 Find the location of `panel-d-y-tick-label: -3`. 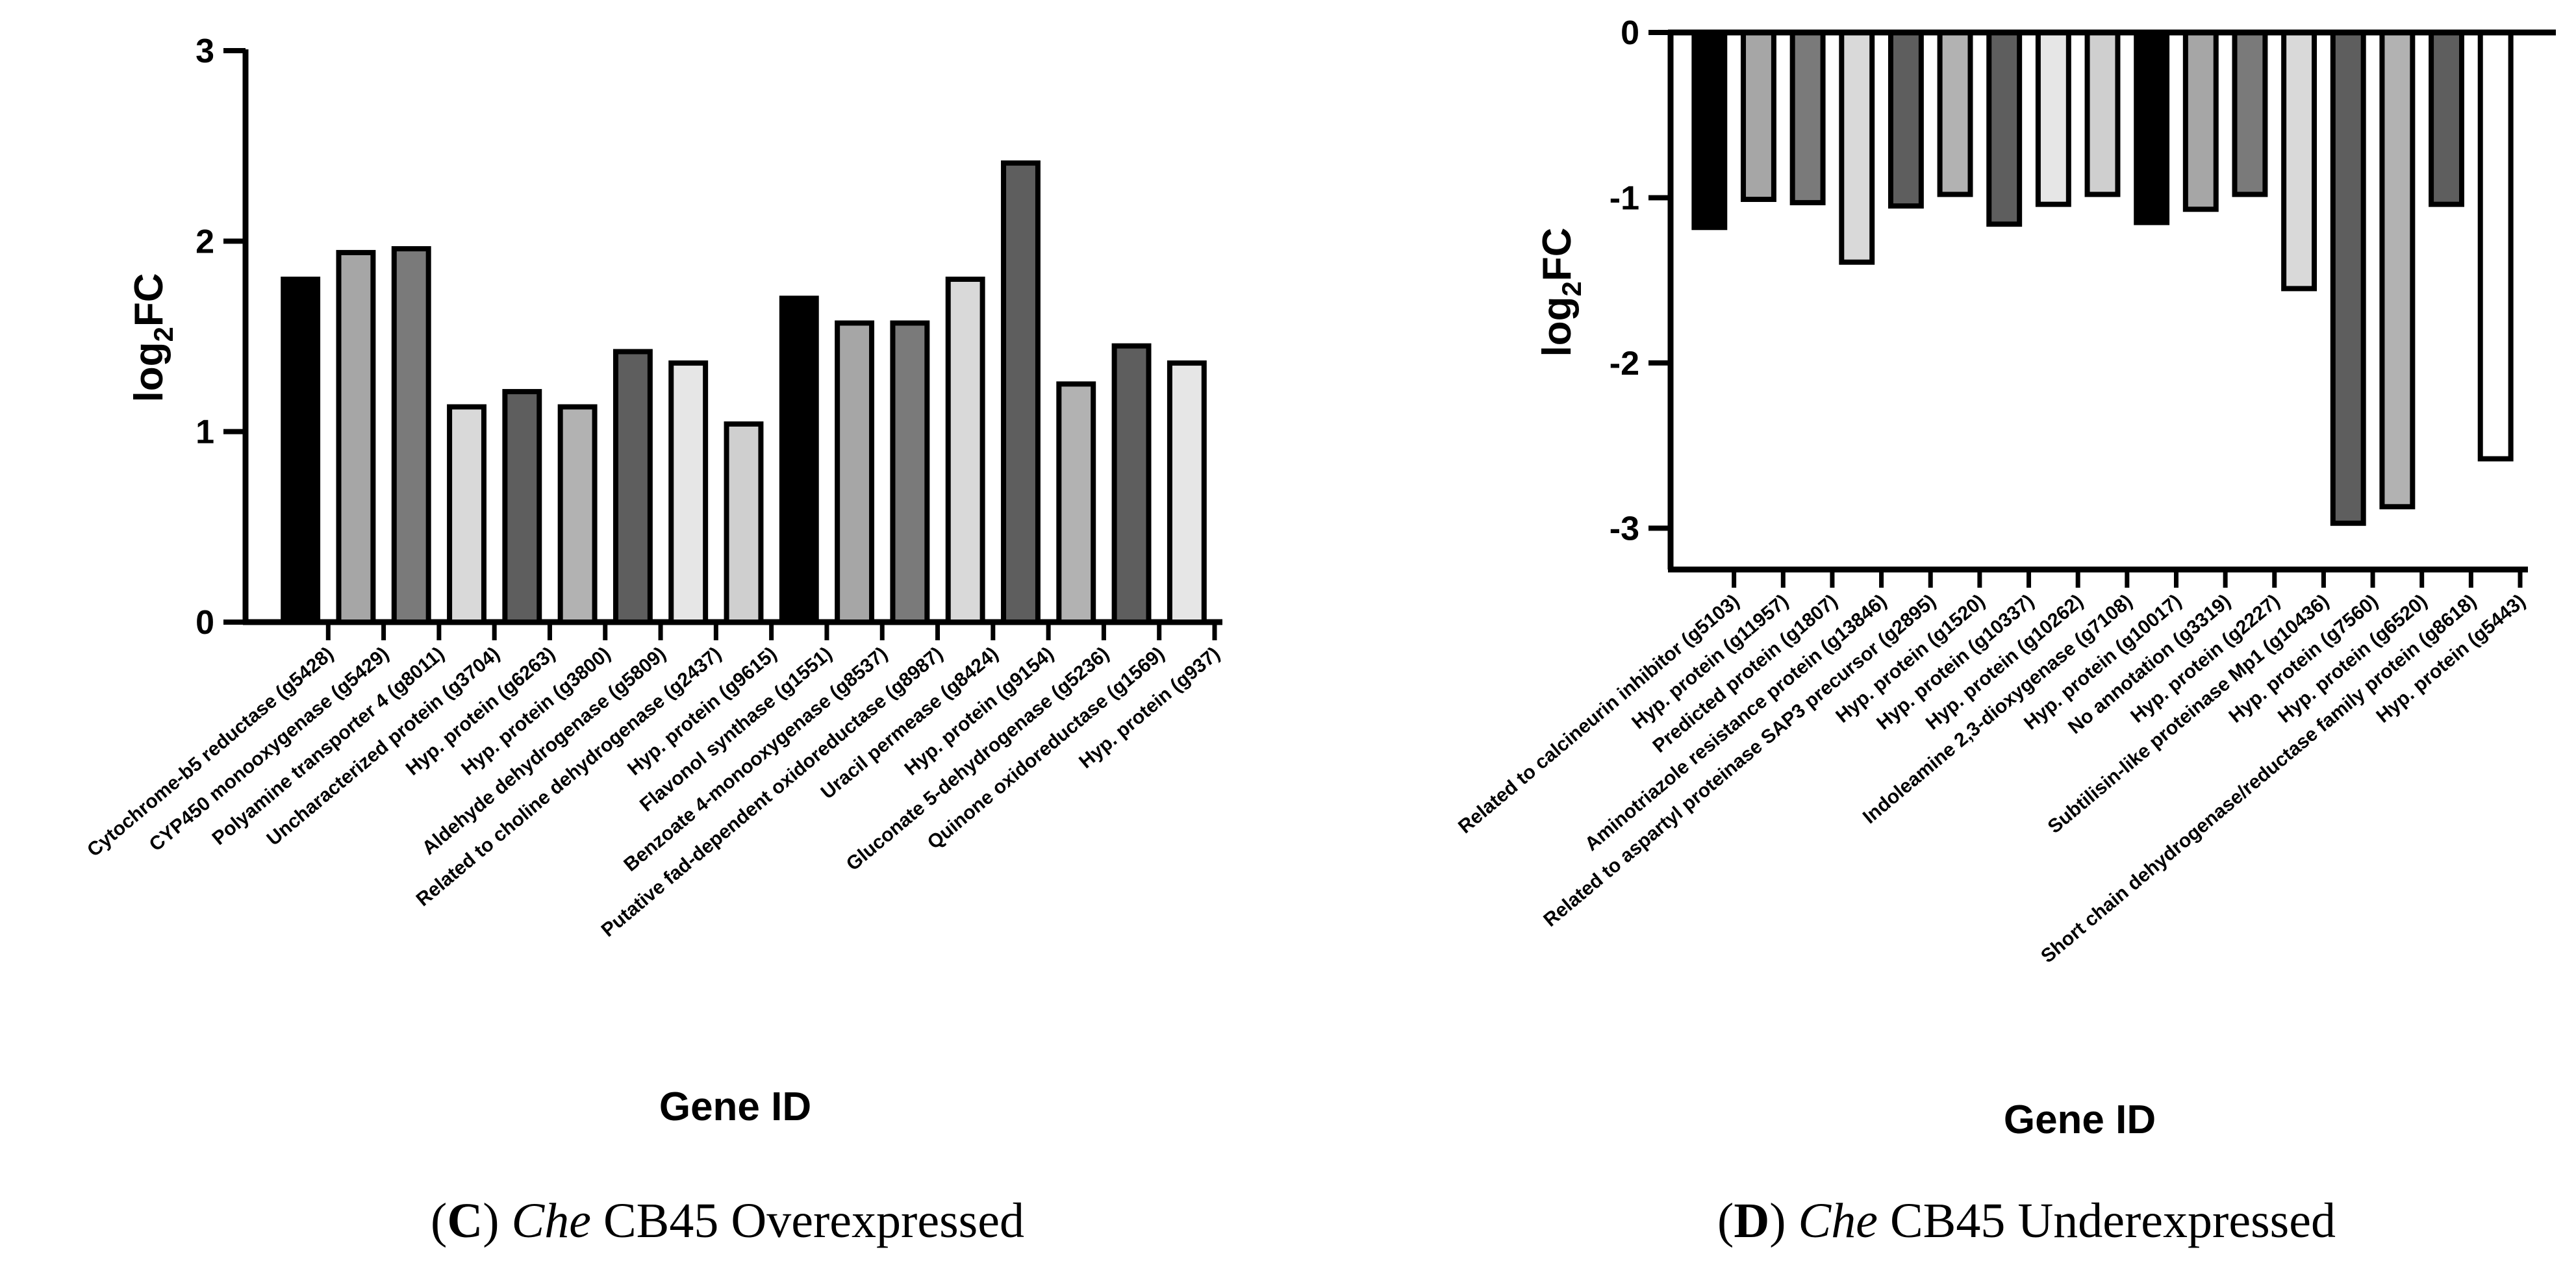

panel-d-y-tick-label: -3 is located at coordinates (1624, 528).